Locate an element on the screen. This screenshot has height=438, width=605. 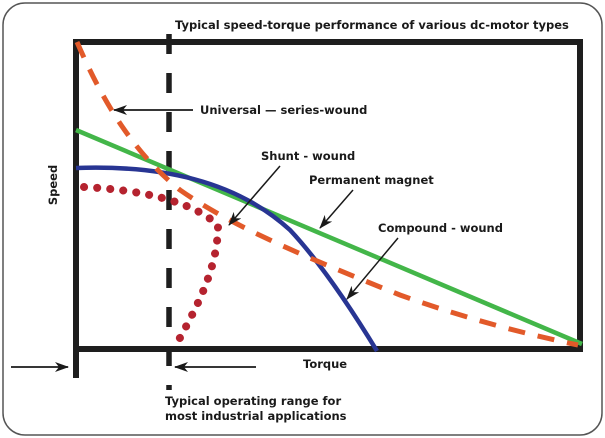
curve-compound-wound is located at coordinates (151, 267).